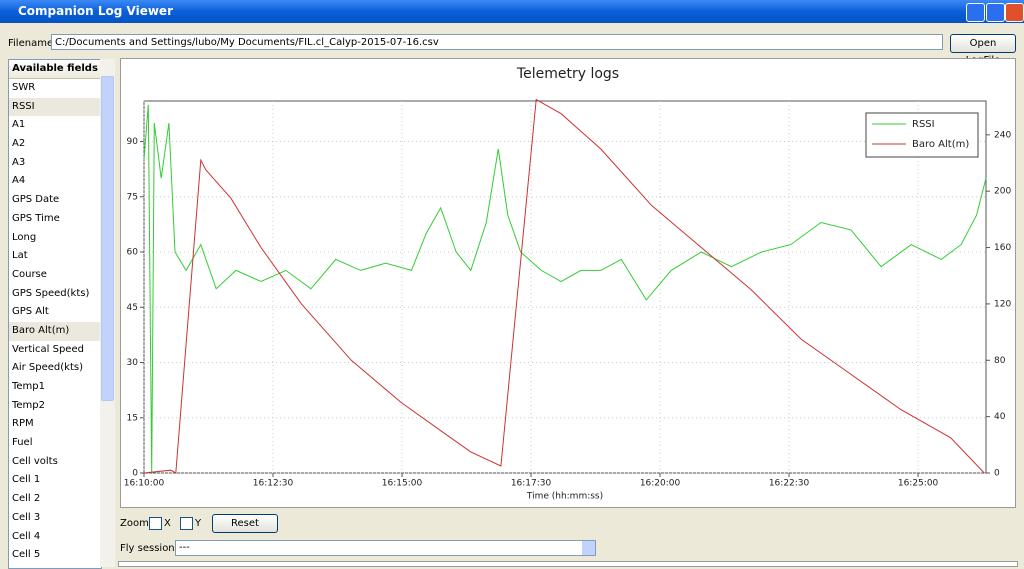  I want to click on zoom-y-checkbox, so click(186, 523).